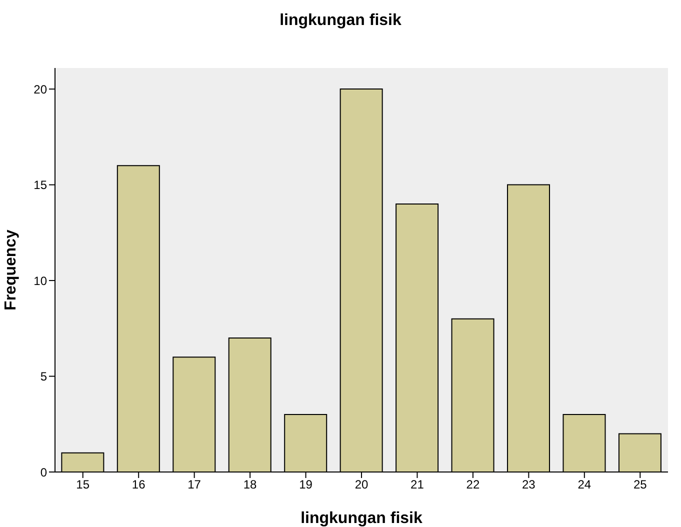 This screenshot has height=527, width=681. What do you see at coordinates (195, 485) in the screenshot?
I see `x-tick-label: 17` at bounding box center [195, 485].